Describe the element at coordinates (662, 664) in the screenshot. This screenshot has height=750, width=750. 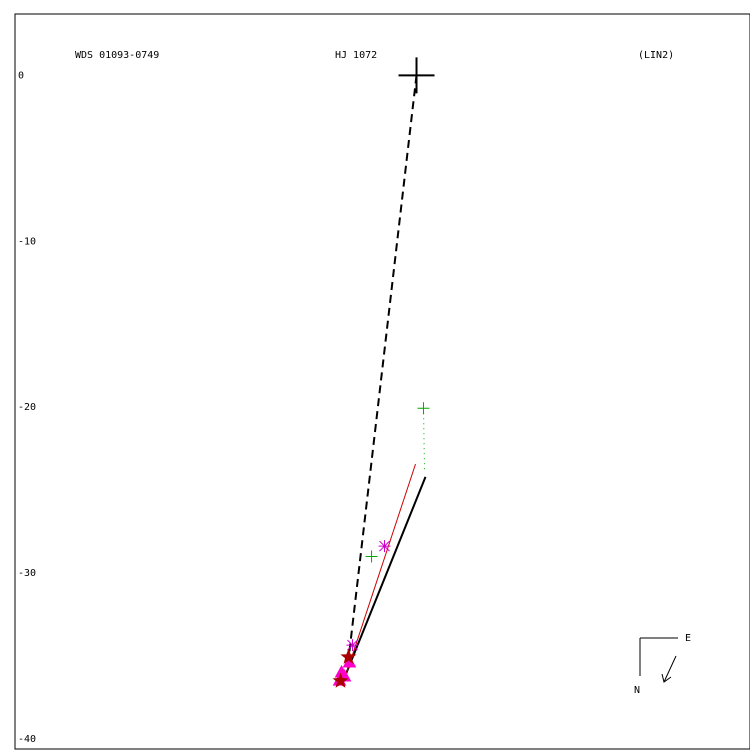
I see `compass: E N` at that location.